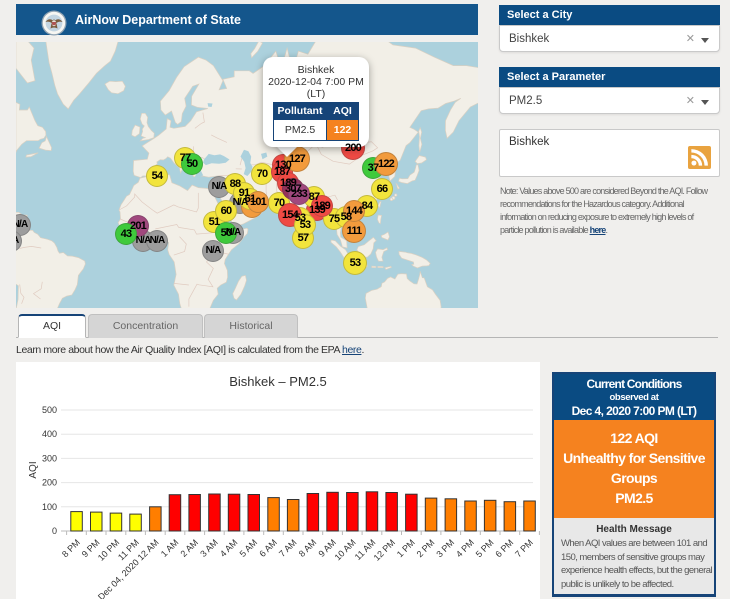 This screenshot has width=730, height=599. Describe the element at coordinates (504, 548) in the screenshot. I see `svg-text: 6 PM` at that location.